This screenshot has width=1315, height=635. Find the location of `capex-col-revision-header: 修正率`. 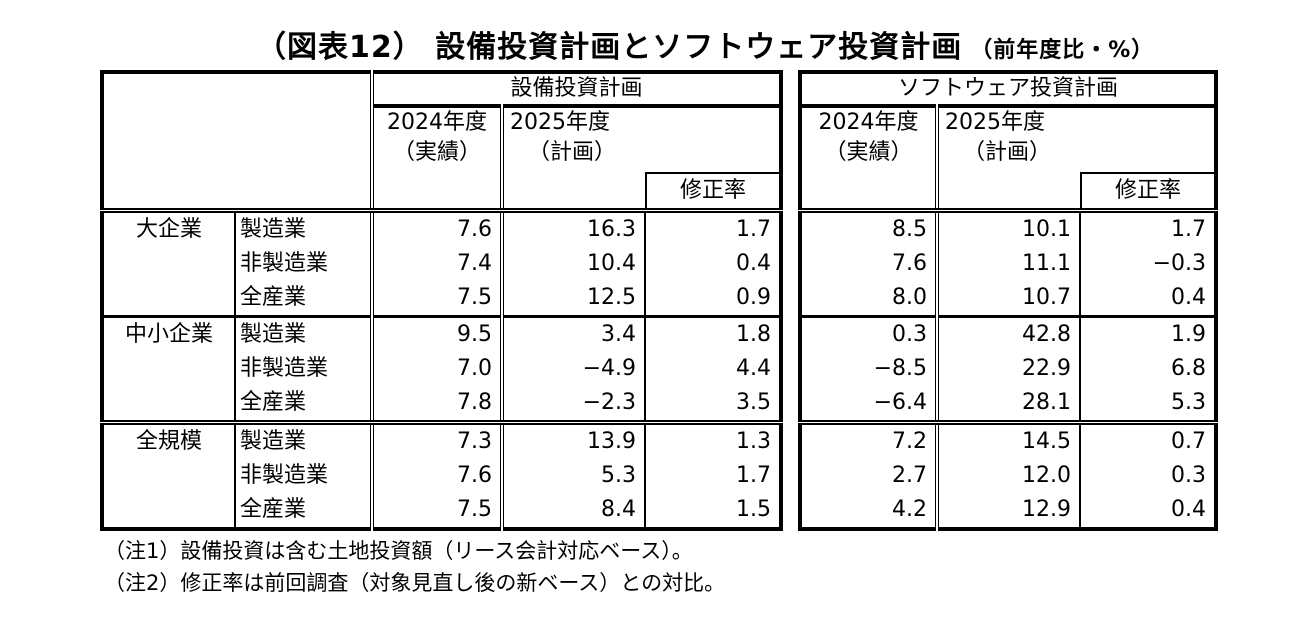

capex-col-revision-header: 修正率 is located at coordinates (712, 189).